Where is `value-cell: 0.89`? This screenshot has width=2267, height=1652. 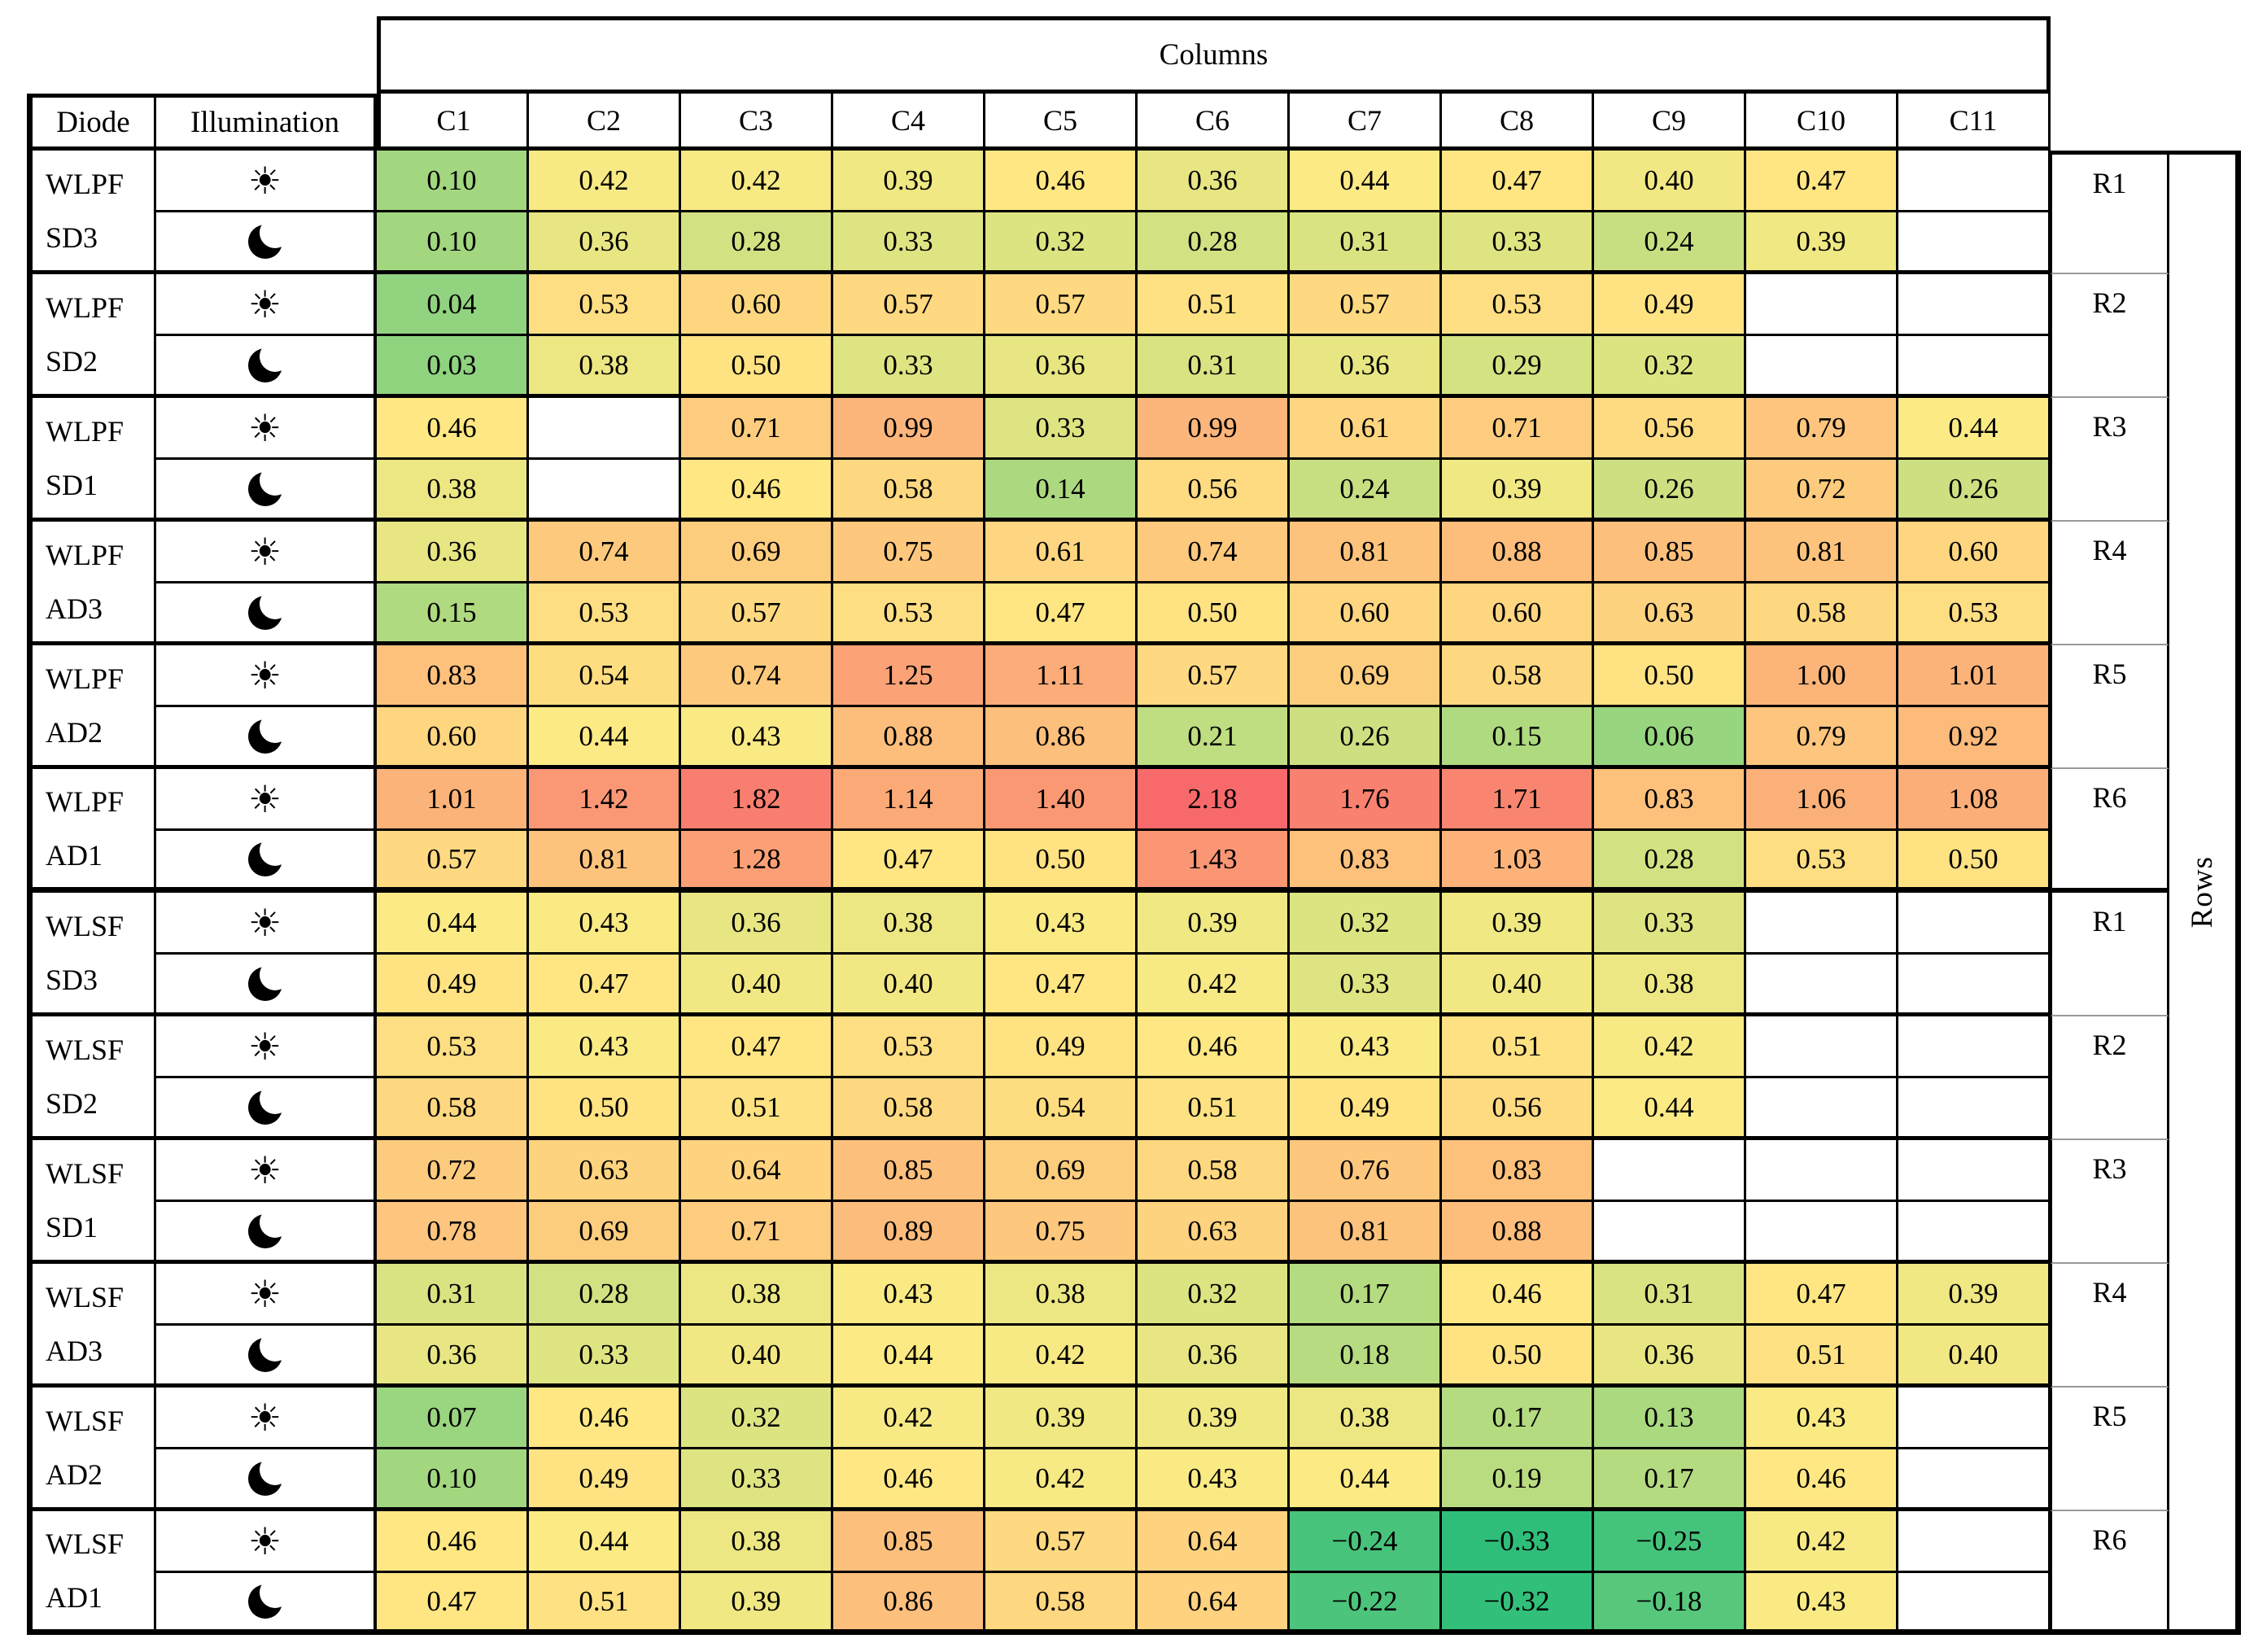 value-cell: 0.89 is located at coordinates (909, 1233).